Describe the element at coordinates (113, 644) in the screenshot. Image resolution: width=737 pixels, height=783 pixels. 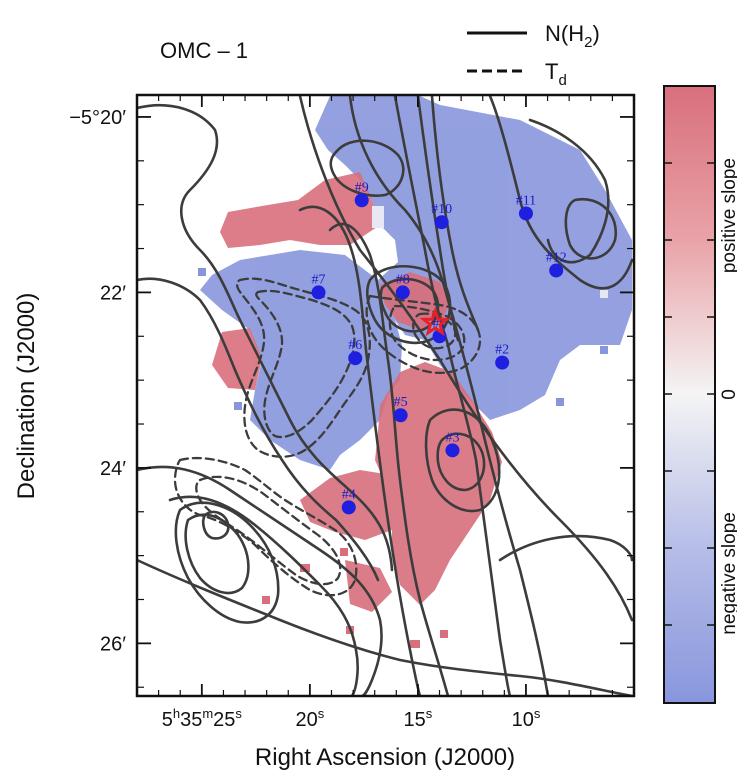
I see `y-tick-label: 26′` at that location.